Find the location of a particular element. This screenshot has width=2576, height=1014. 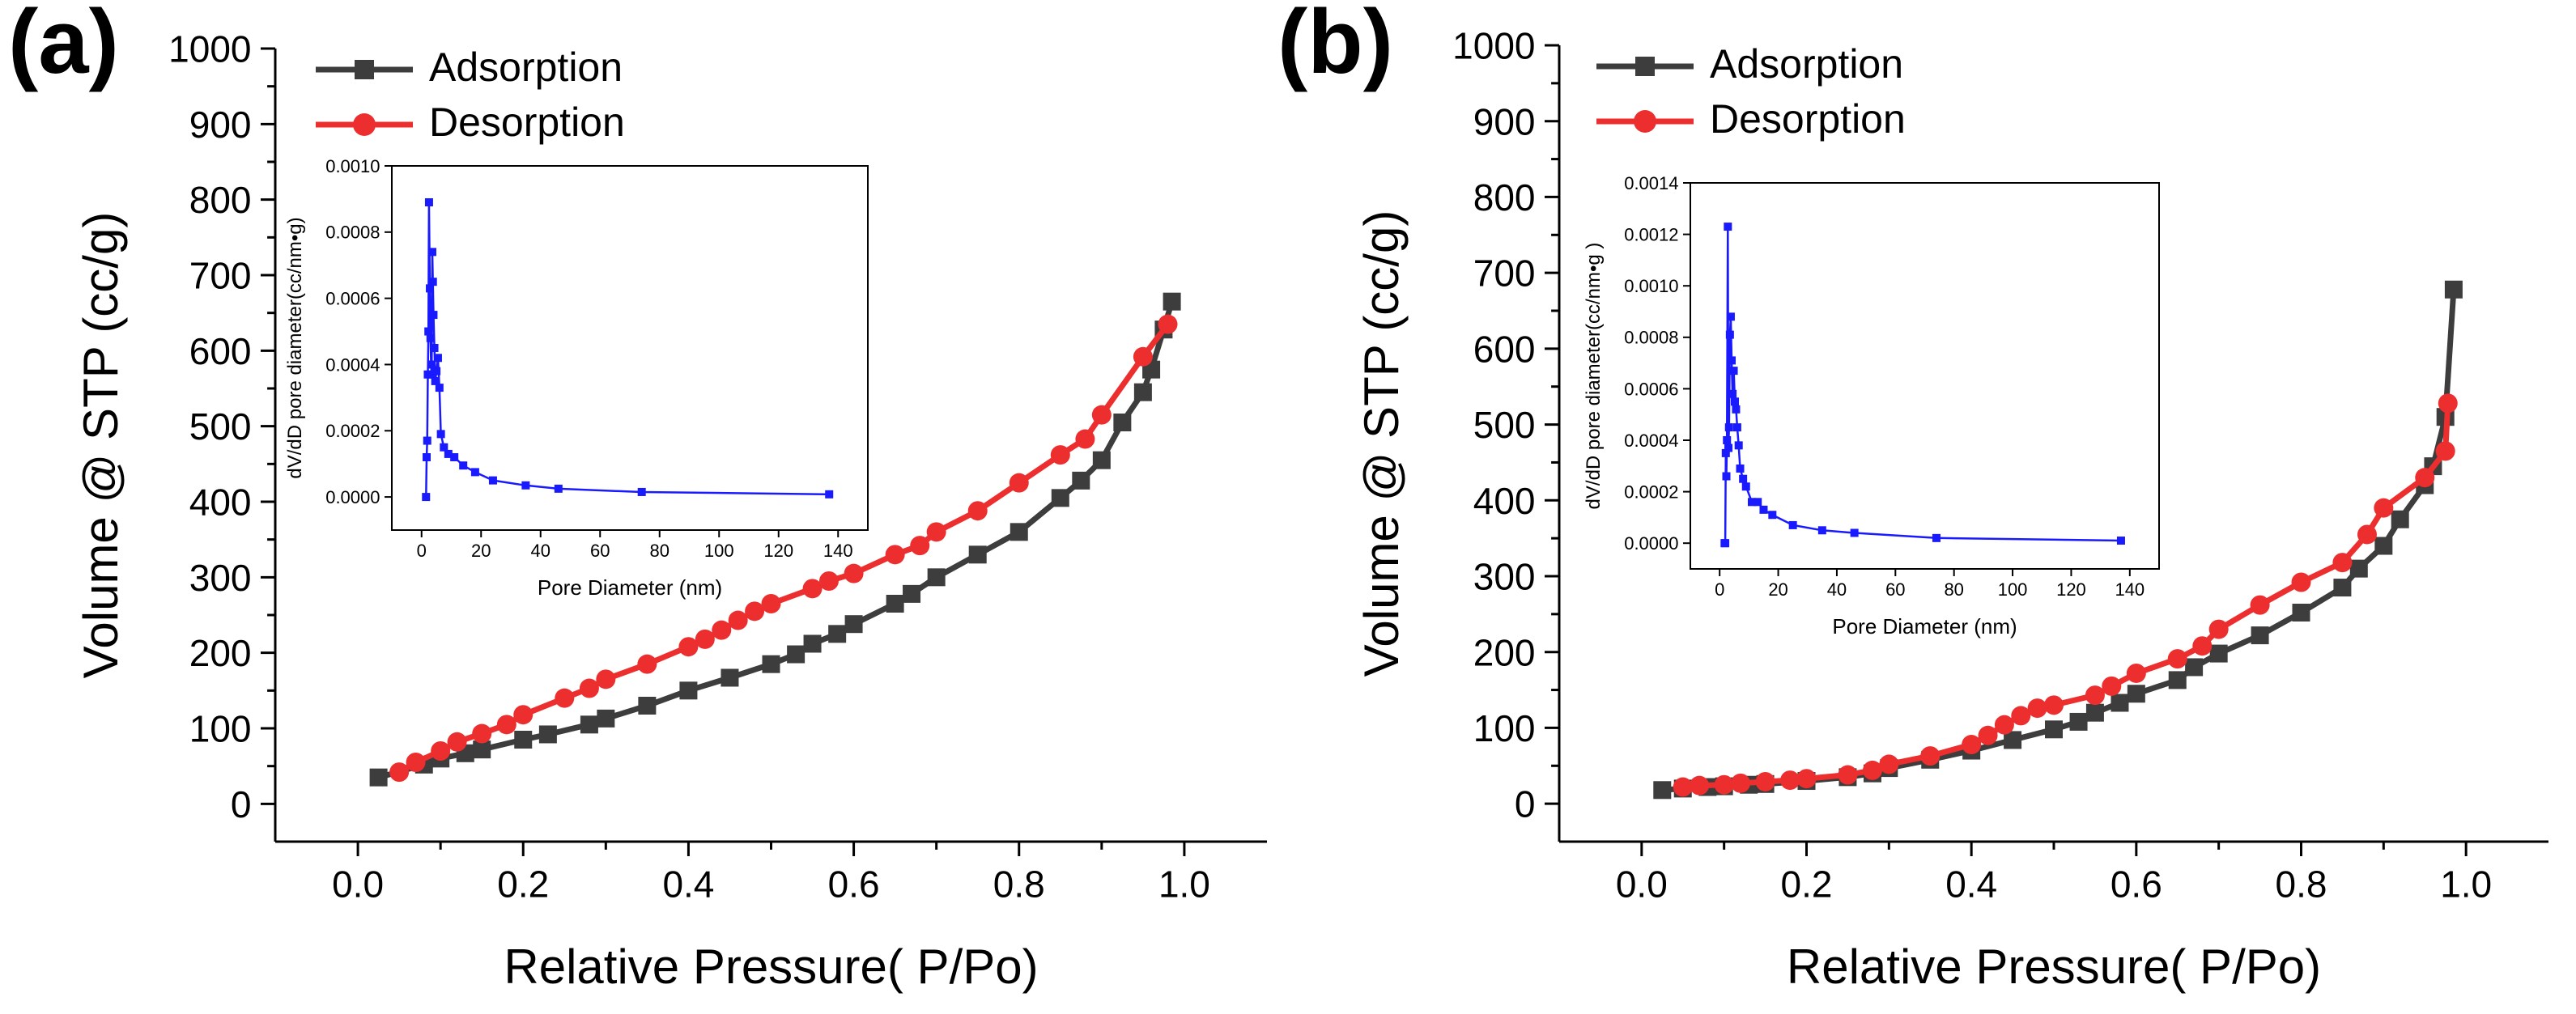

panel-a-inset-xtick-label: 100 is located at coordinates (719, 551).